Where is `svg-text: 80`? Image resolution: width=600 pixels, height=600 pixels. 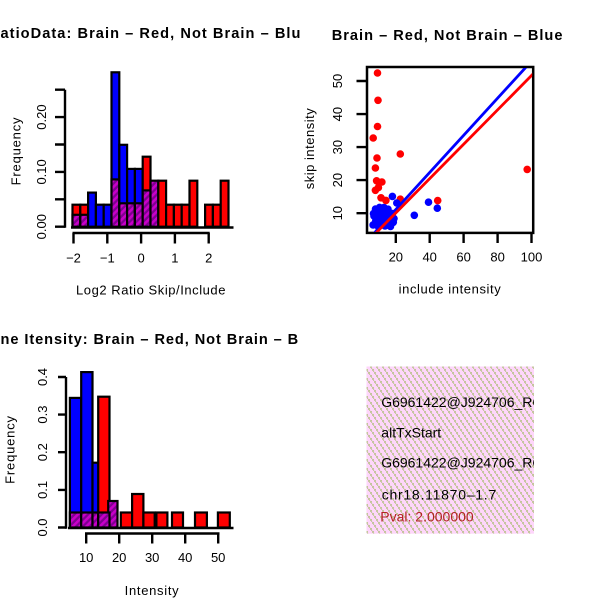
svg-text: 80 is located at coordinates (497, 257).